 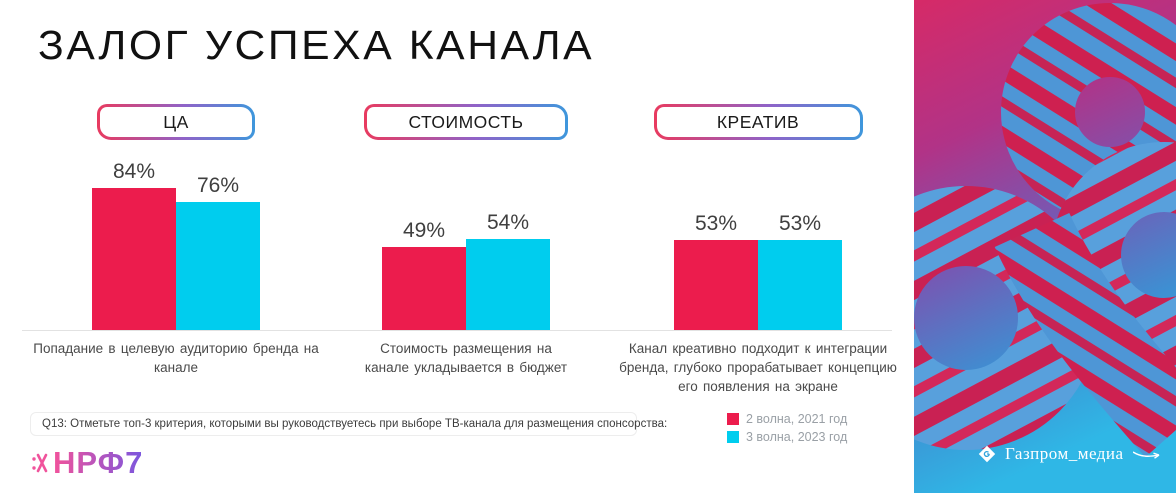 I want to click on badge-kreativ-label: КРЕАТИВ, so click(x=758, y=121).